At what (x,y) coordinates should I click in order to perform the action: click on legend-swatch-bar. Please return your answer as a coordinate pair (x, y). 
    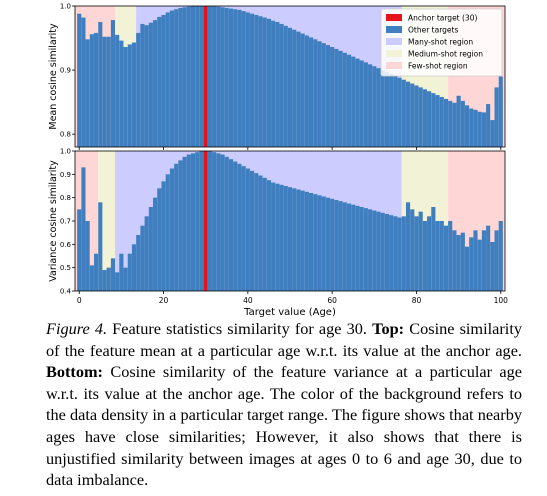
    Looking at the image, I should click on (394, 29).